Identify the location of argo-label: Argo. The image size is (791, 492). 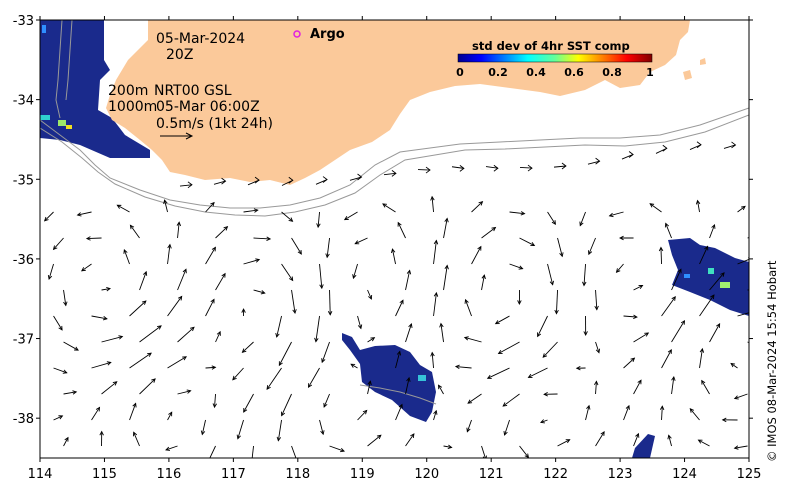
(327, 34).